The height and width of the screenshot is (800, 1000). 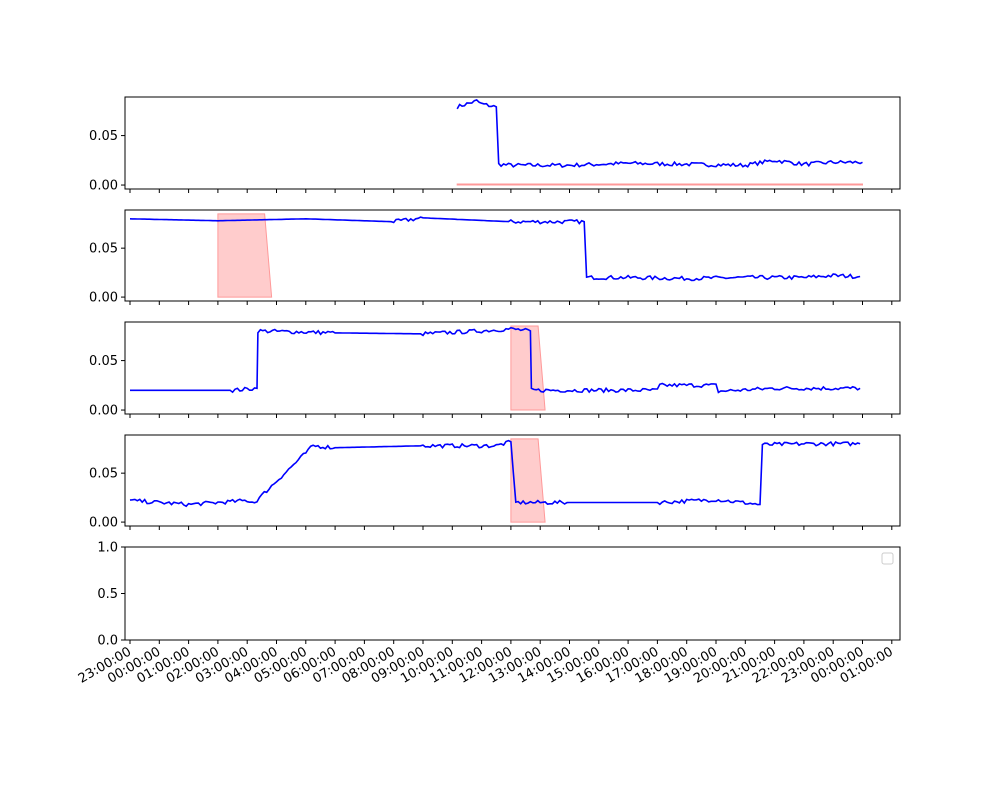 I want to click on chart-panel-5: 0.0 0.5 1.0, so click(x=499, y=595).